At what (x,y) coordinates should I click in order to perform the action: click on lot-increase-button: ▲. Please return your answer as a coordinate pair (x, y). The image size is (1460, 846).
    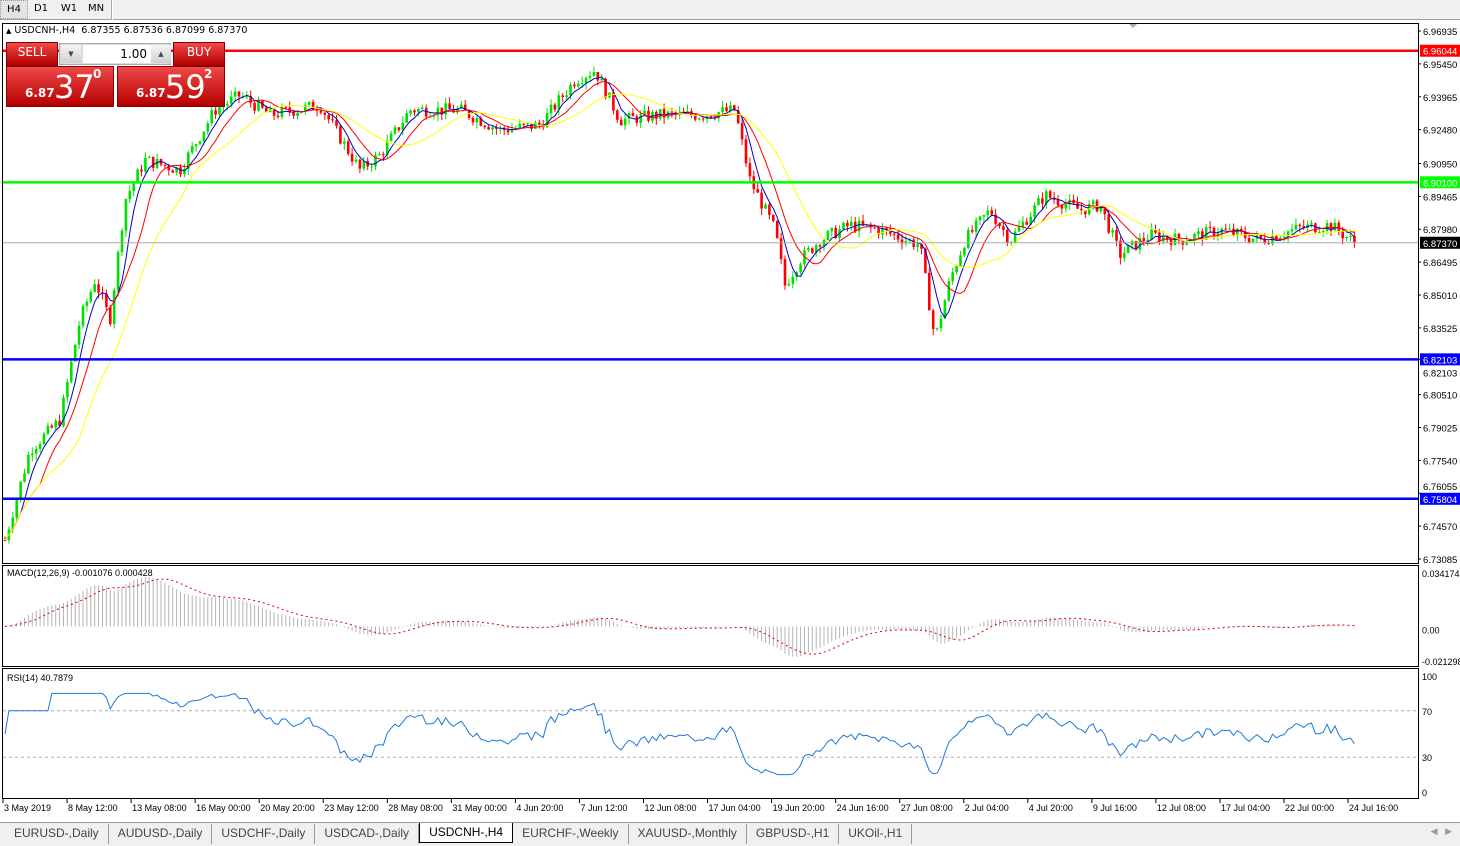
    Looking at the image, I should click on (161, 54).